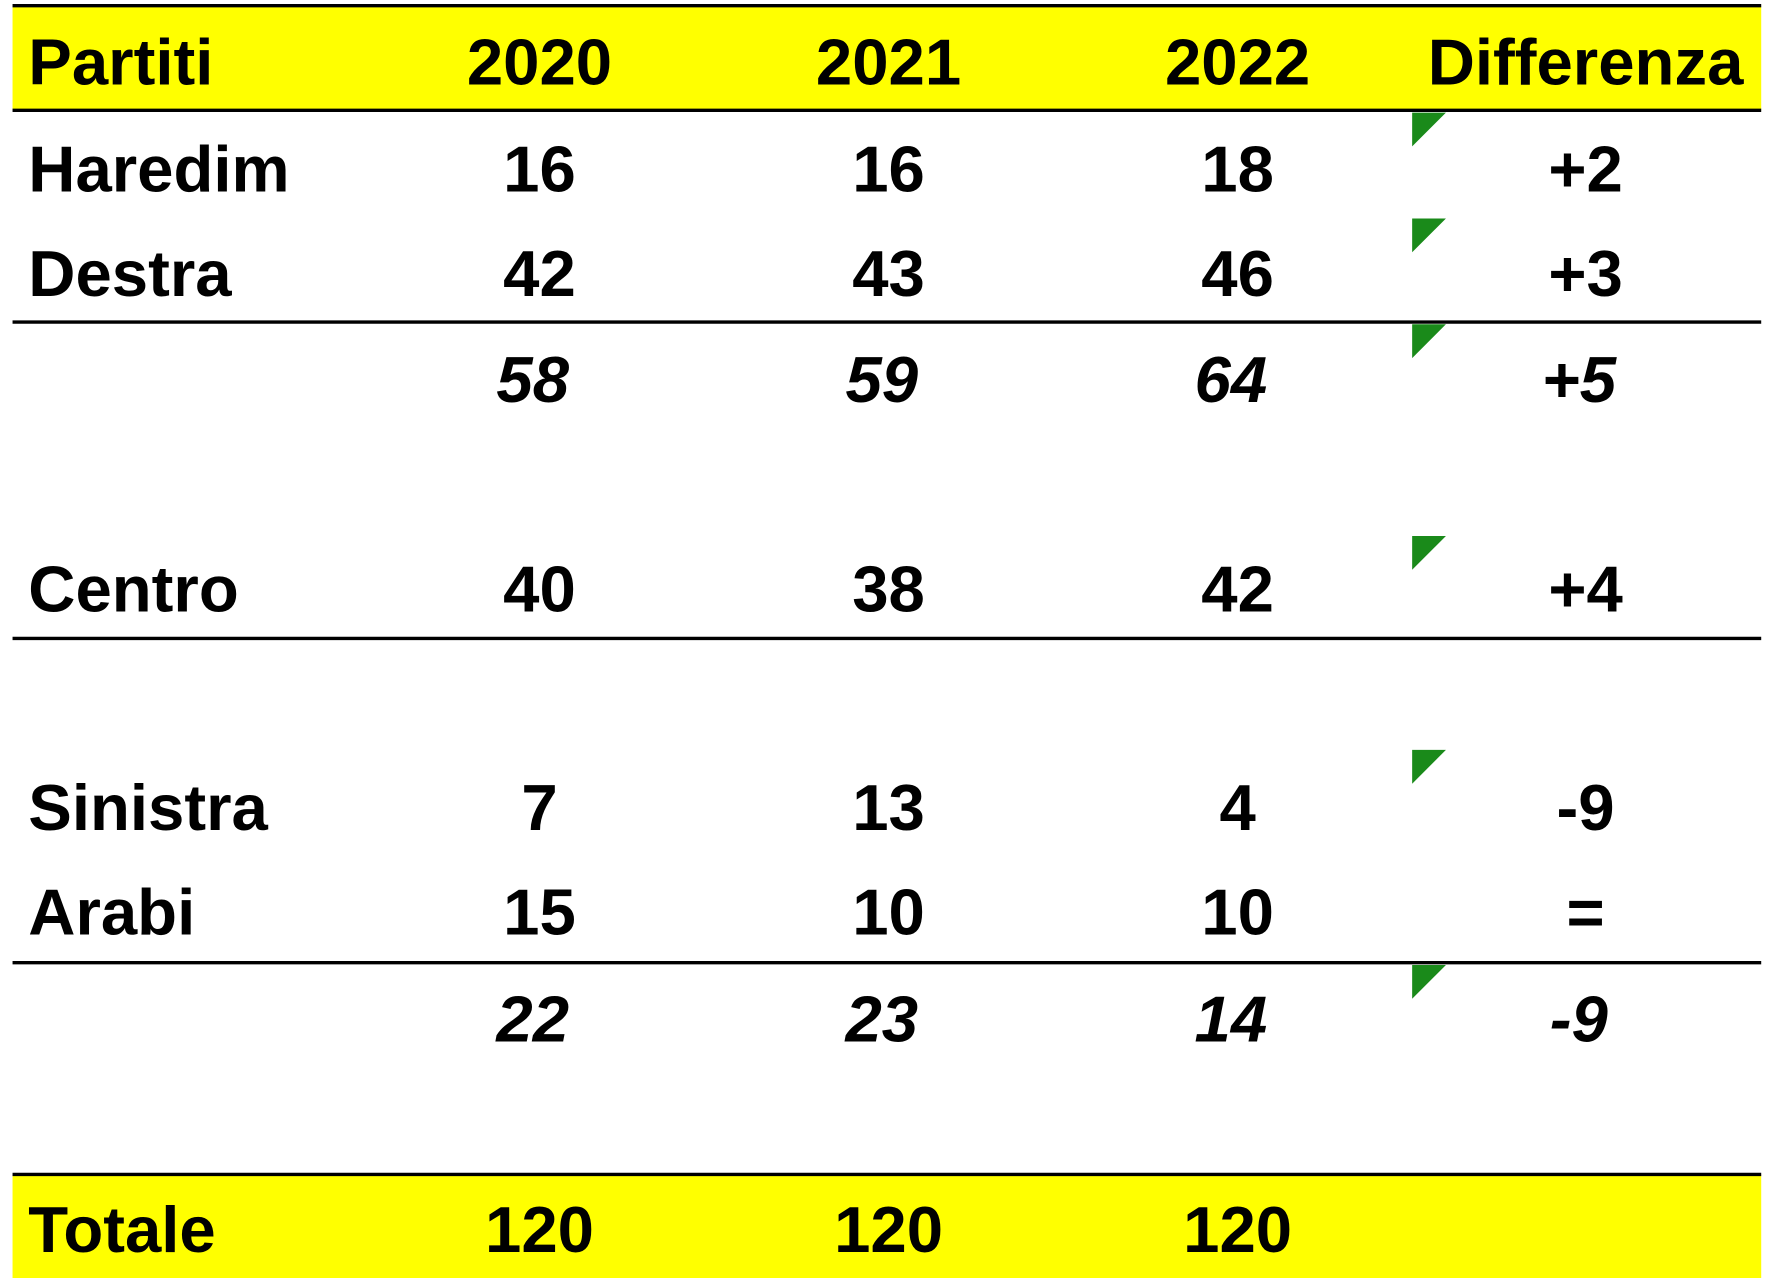 This screenshot has height=1278, width=1767. What do you see at coordinates (1237, 168) in the screenshot?
I see `cell: 18` at bounding box center [1237, 168].